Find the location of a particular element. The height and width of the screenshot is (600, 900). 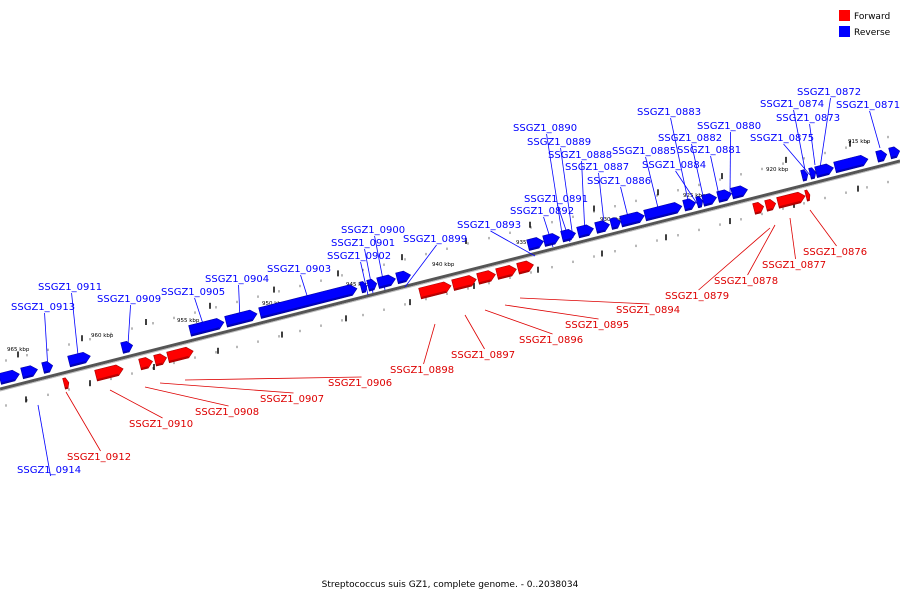

gene-label: SSGZ1_0901 is located at coordinates (363, 243).